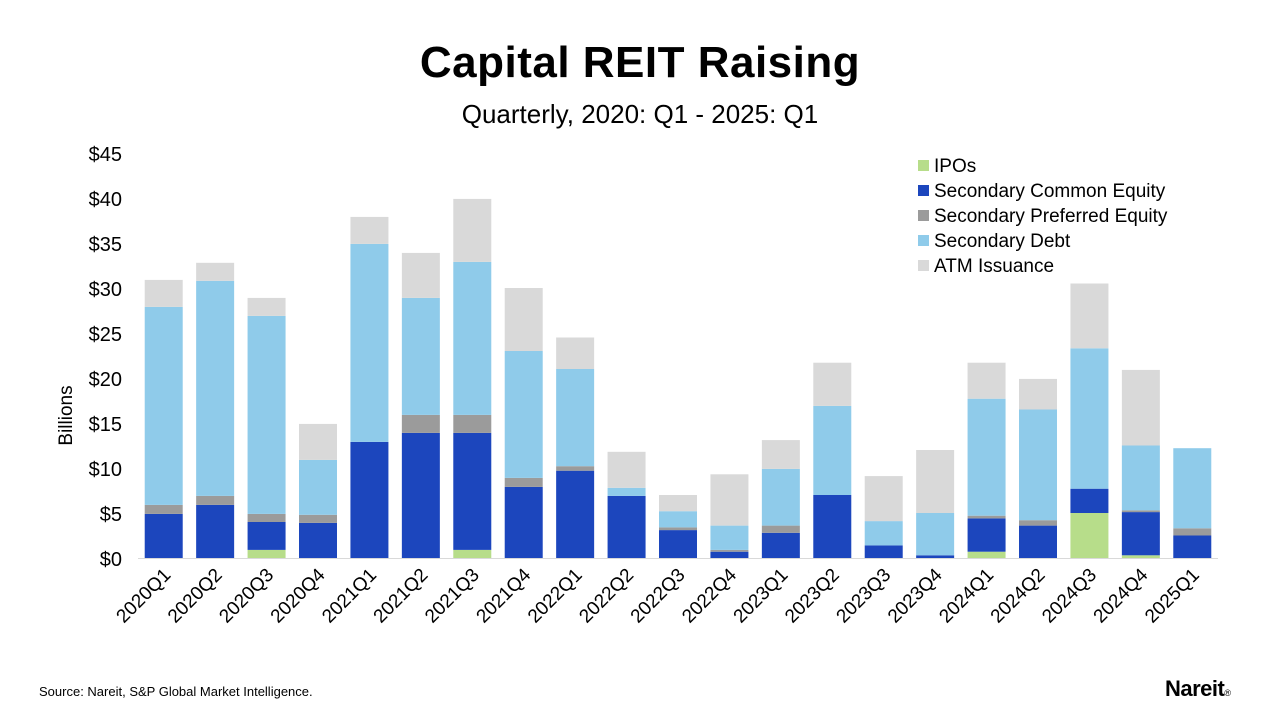  I want to click on y-tick-label: $15, so click(105, 425).